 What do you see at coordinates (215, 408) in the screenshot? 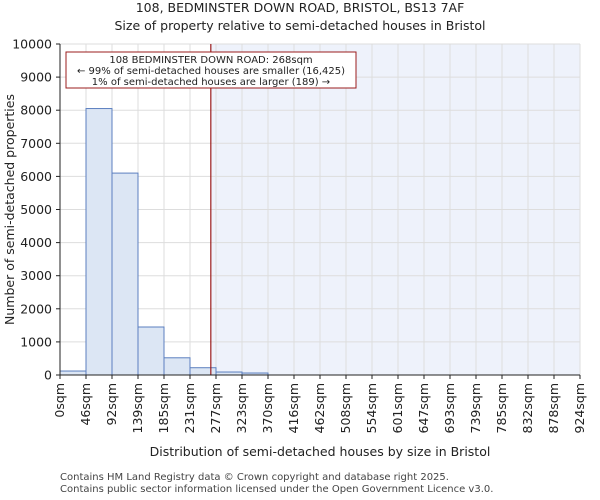
I see `x-tick-label: 277sqm` at bounding box center [215, 408].